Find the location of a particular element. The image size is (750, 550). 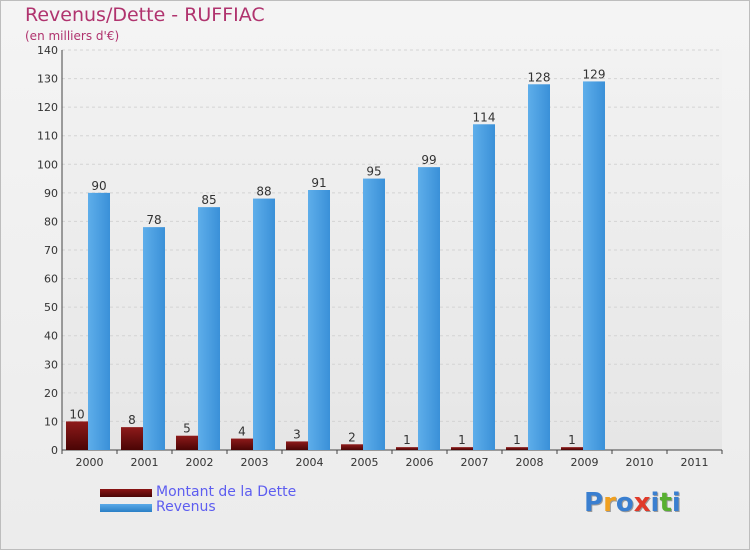

chart-title: Revenus/Dette - RUFFIAC is located at coordinates (145, 15).